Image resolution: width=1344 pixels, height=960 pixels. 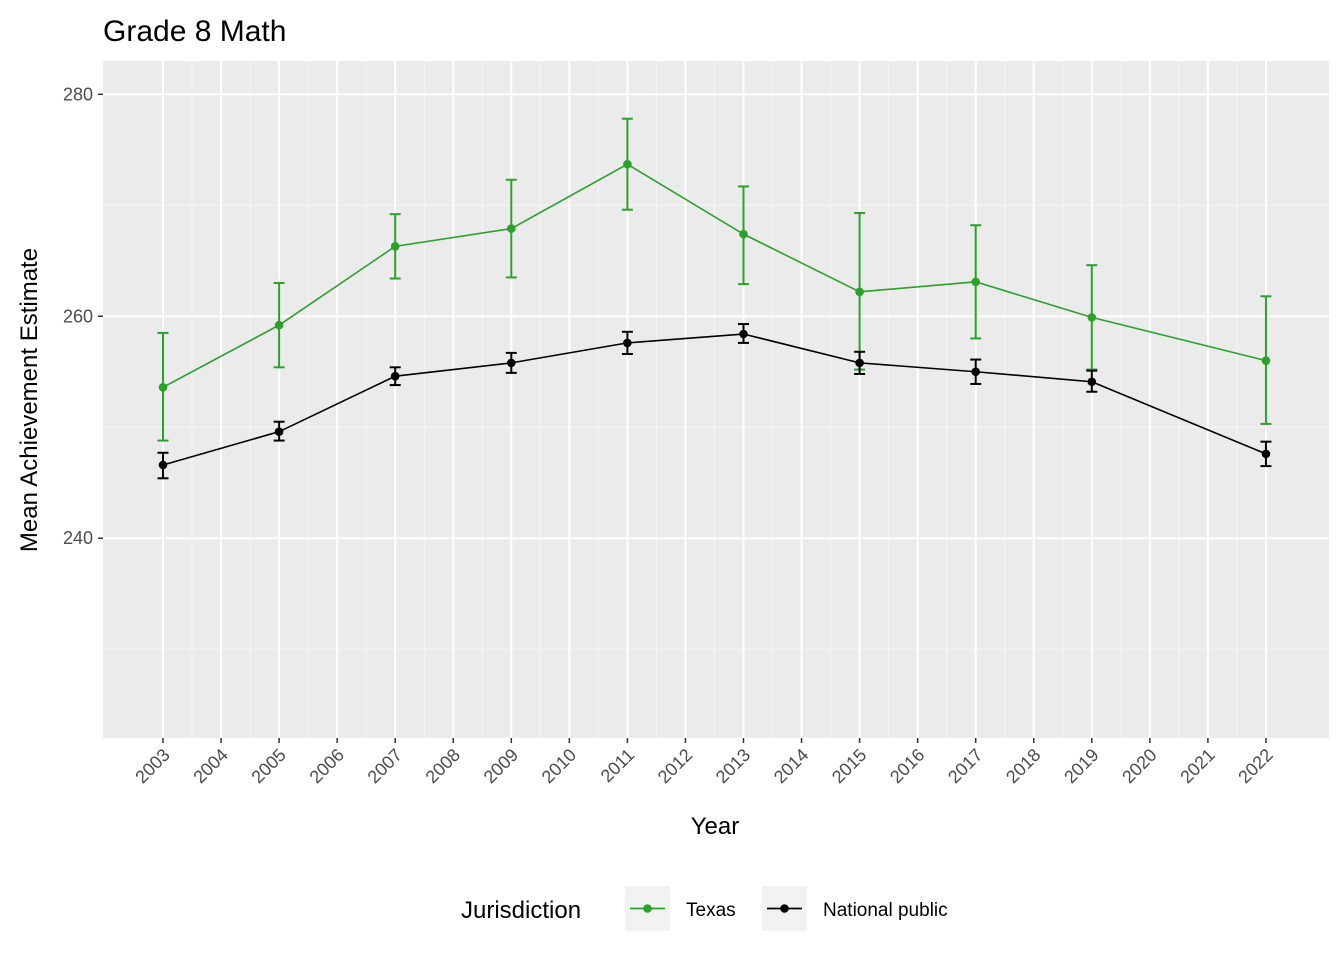 I want to click on series-line, so click(x=714, y=399).